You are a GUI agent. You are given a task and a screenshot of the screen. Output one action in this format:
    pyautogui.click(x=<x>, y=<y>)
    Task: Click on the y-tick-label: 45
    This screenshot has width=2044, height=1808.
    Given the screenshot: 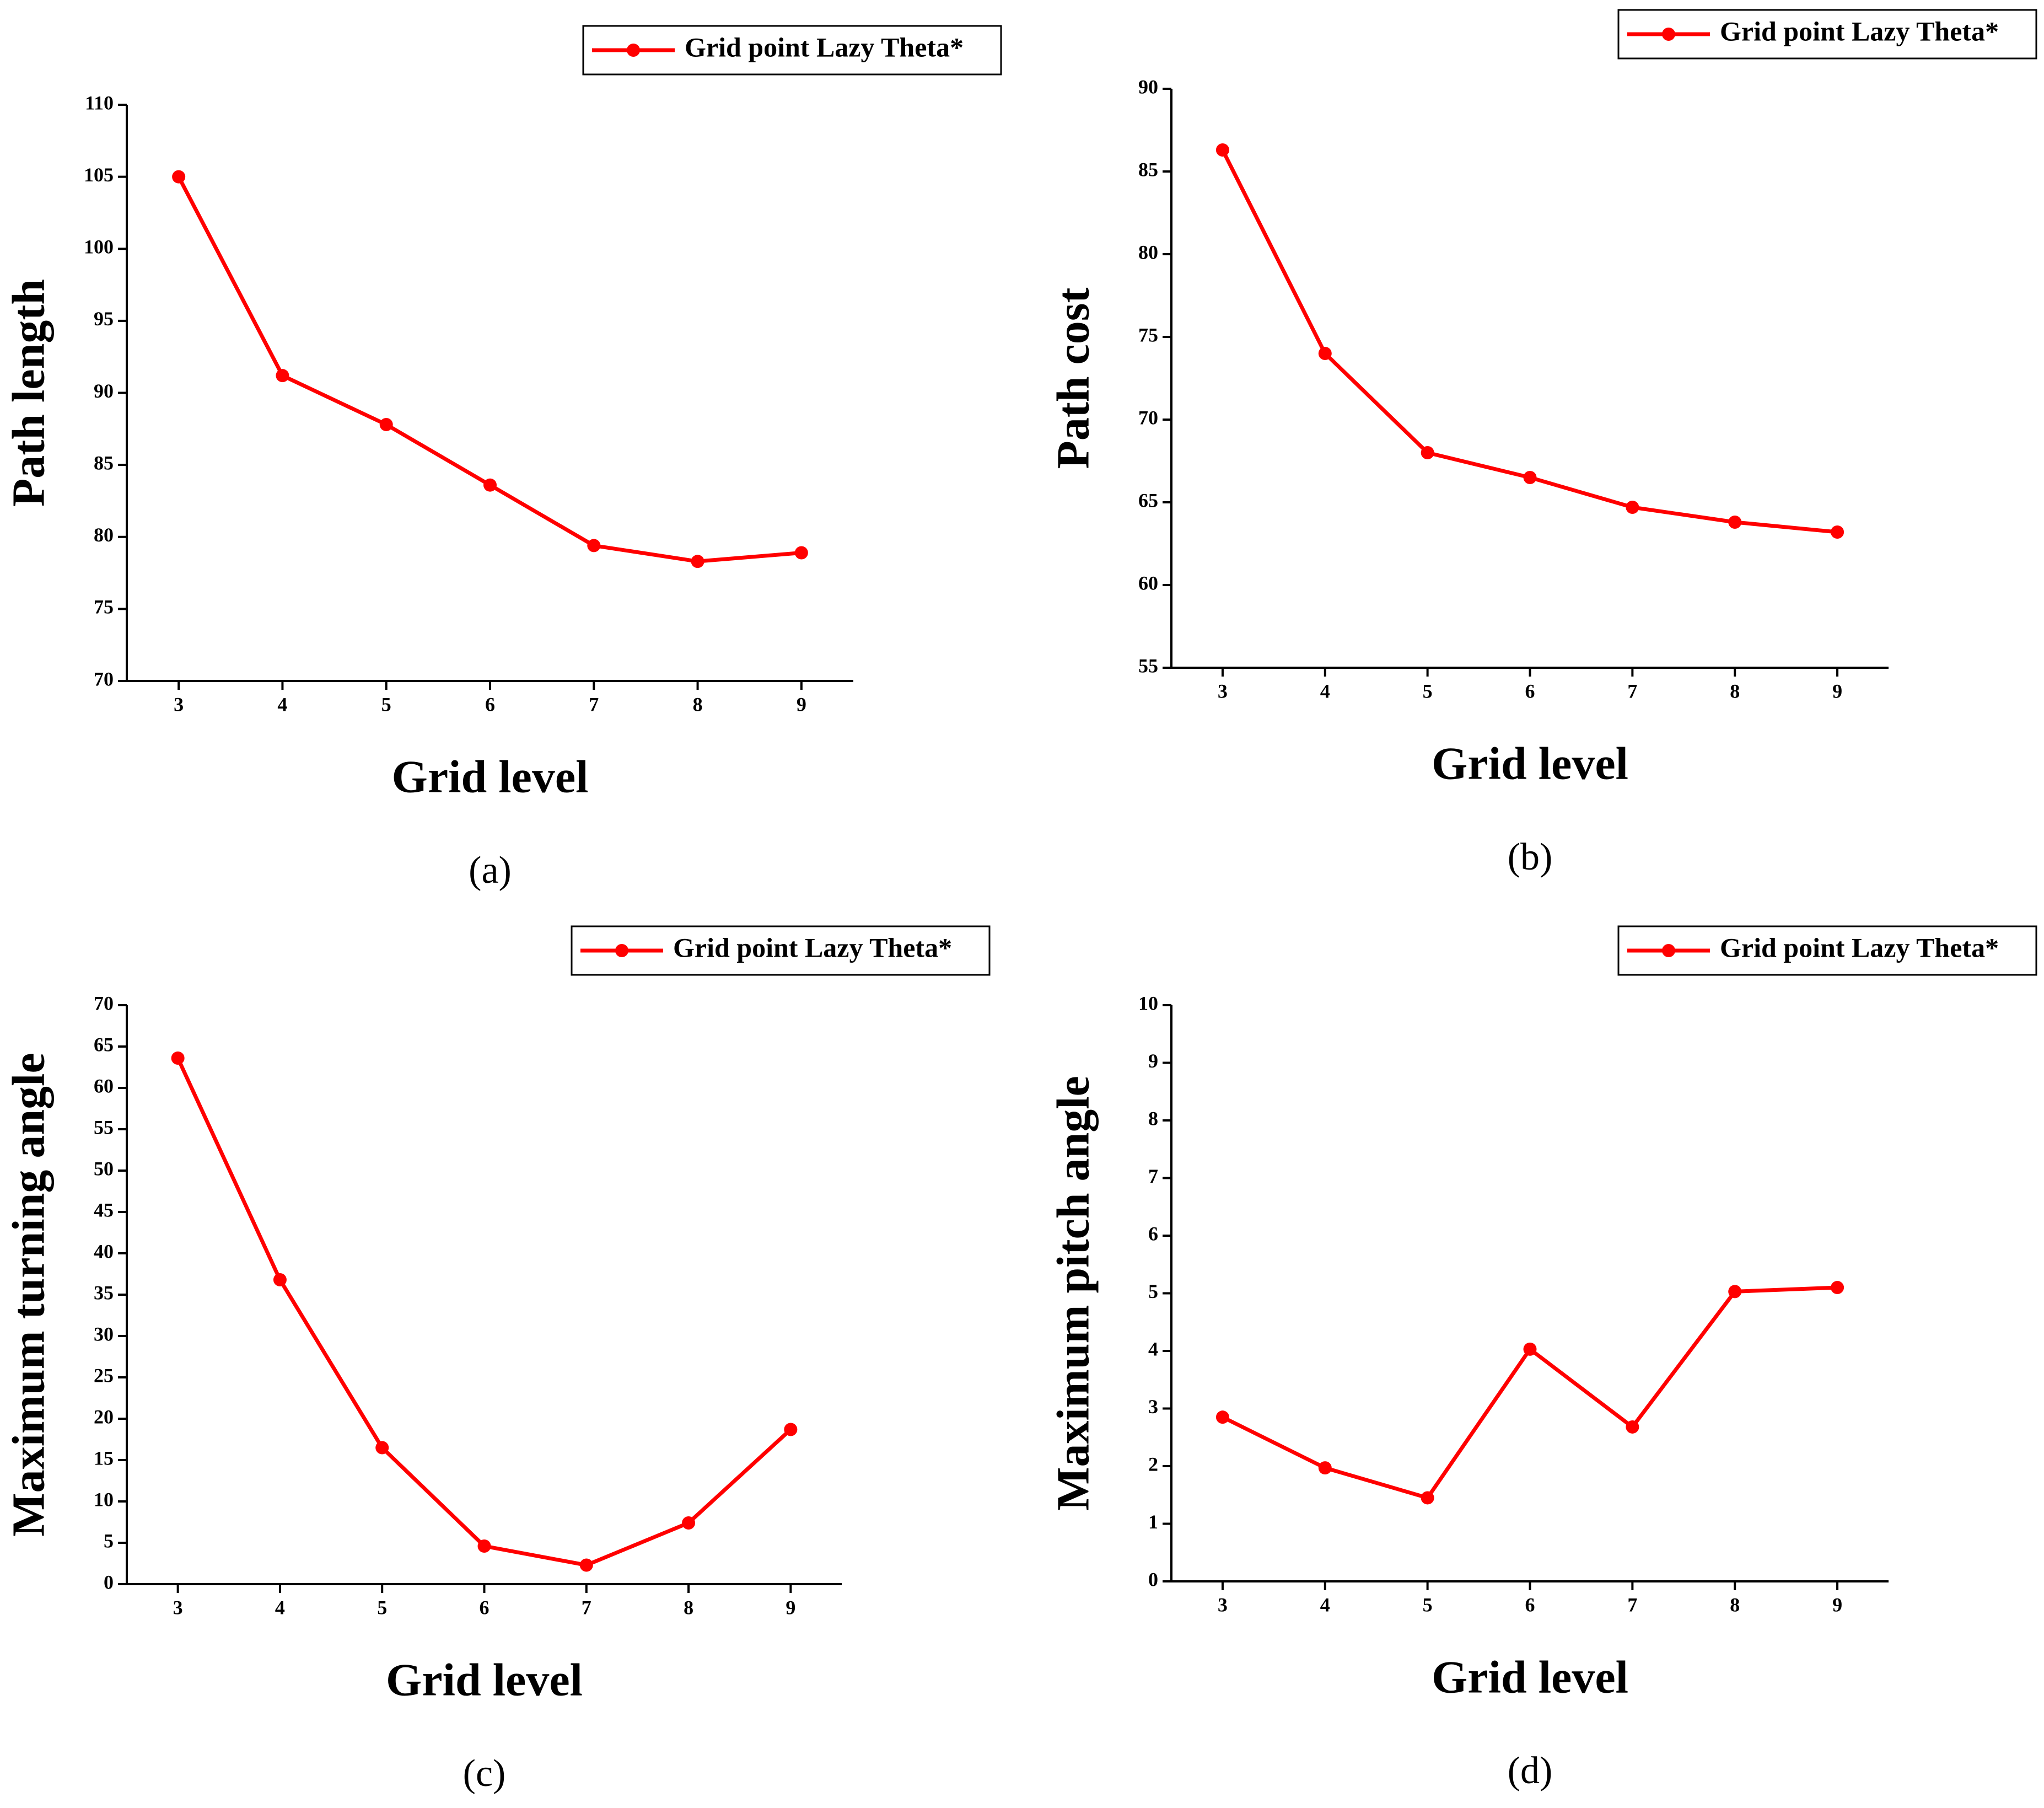 What is the action you would take?
    pyautogui.click(x=104, y=1210)
    